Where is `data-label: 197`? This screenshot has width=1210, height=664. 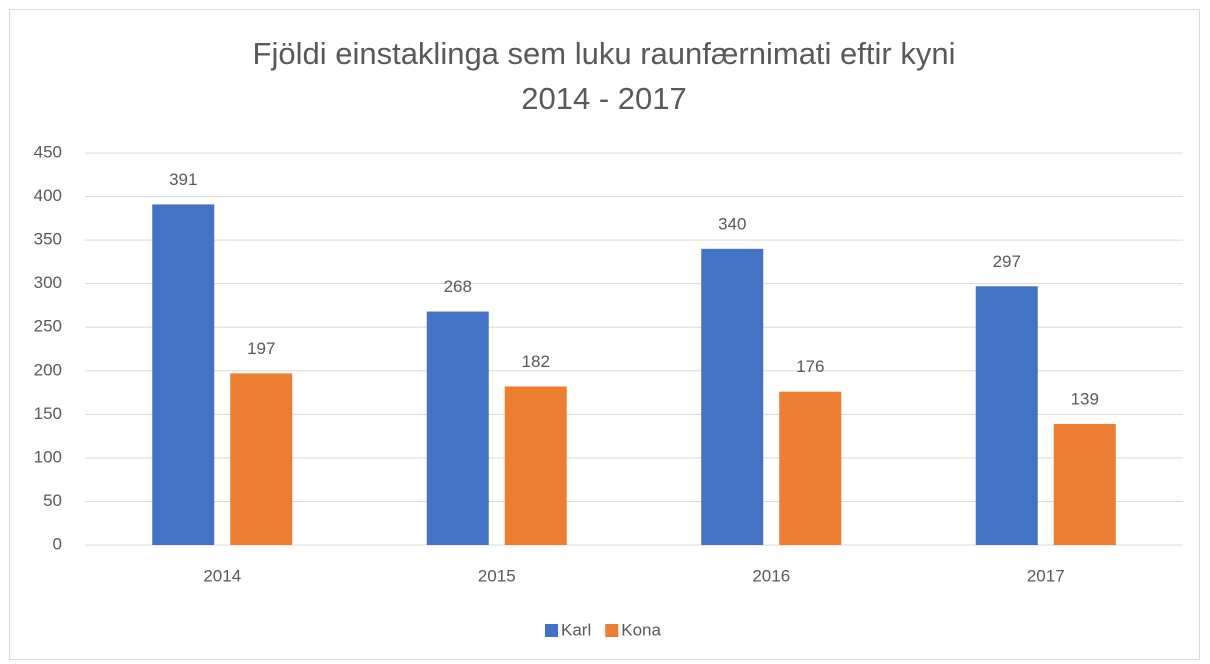 data-label: 197 is located at coordinates (261, 348).